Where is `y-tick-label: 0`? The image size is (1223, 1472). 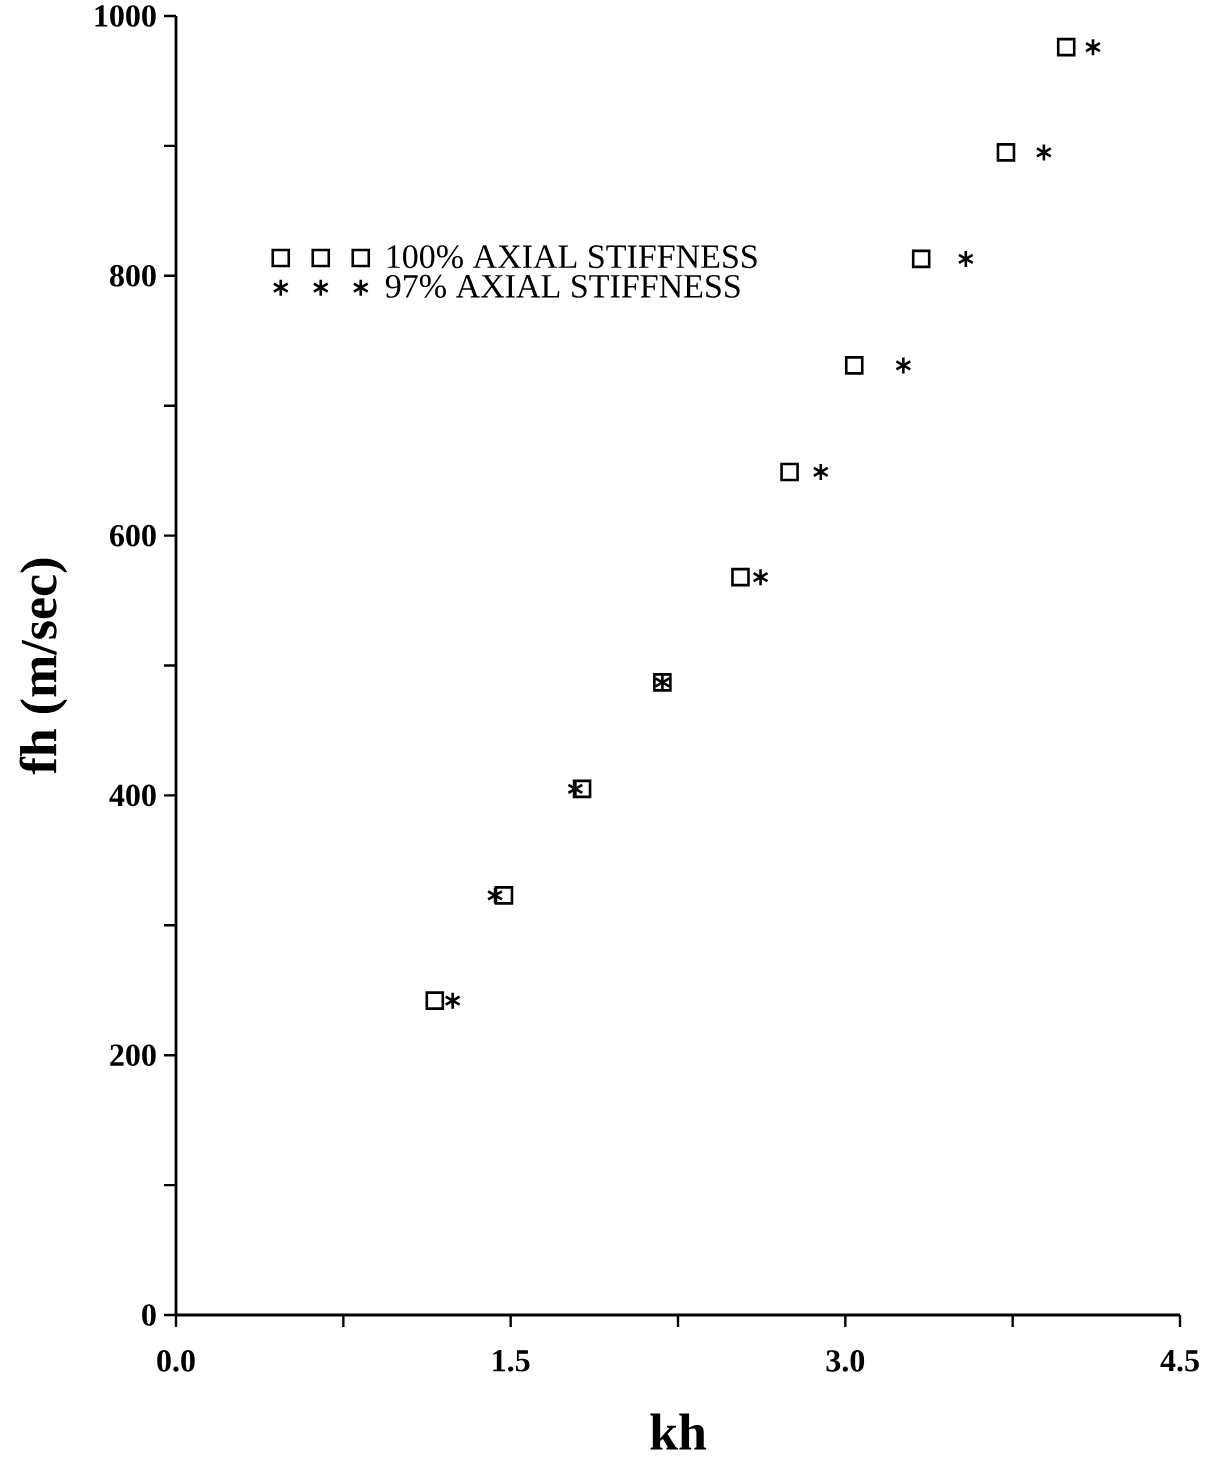
y-tick-label: 0 is located at coordinates (149, 1315).